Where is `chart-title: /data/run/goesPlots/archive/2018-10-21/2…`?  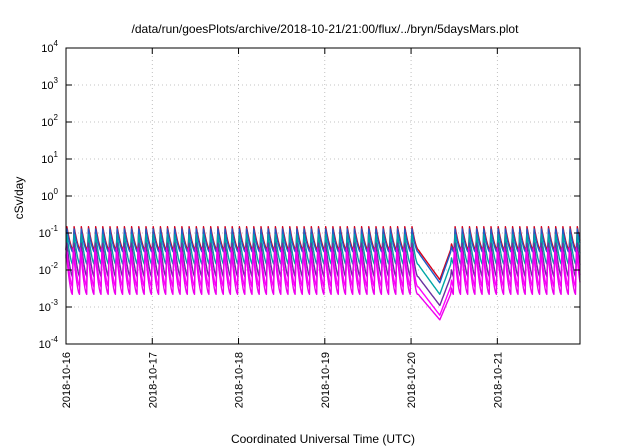 chart-title: /data/run/goesPlots/archive/2018-10-21/2… is located at coordinates (326, 29).